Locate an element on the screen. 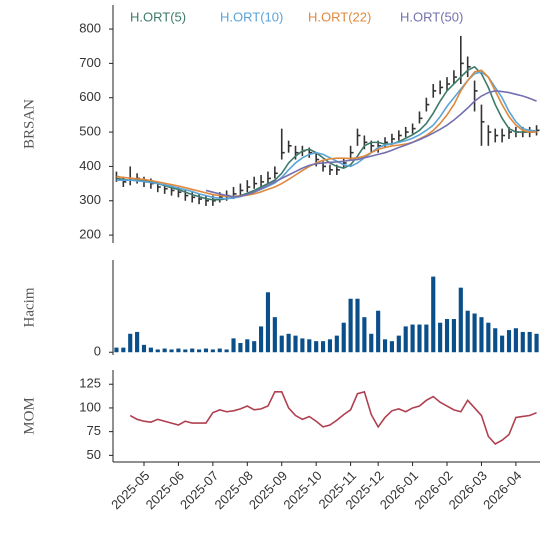 Image resolution: width=552 pixels, height=538 pixels. y-tick-label: 200 is located at coordinates (90, 234).